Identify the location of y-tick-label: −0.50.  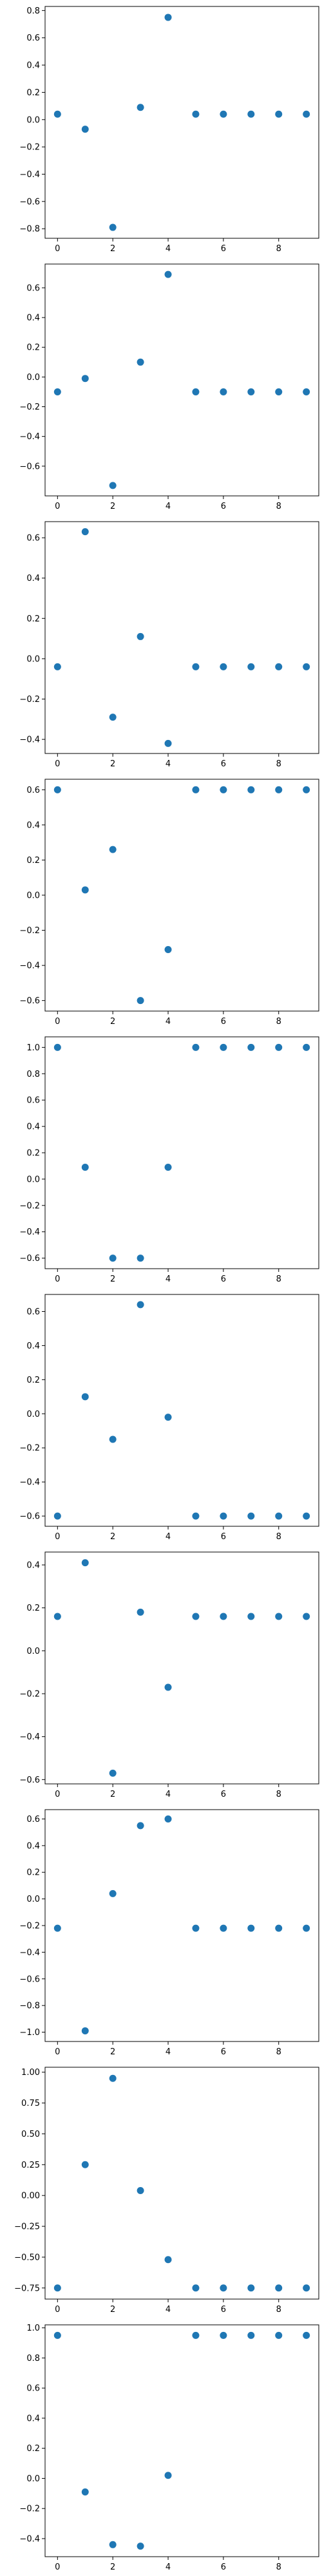
(27, 2258).